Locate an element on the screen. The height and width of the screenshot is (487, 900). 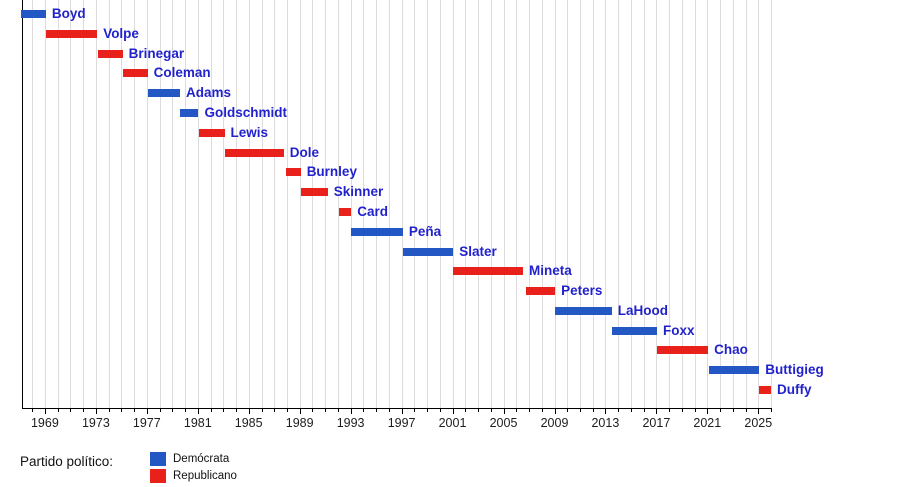
x-tick-label: 2005 is located at coordinates (503, 423).